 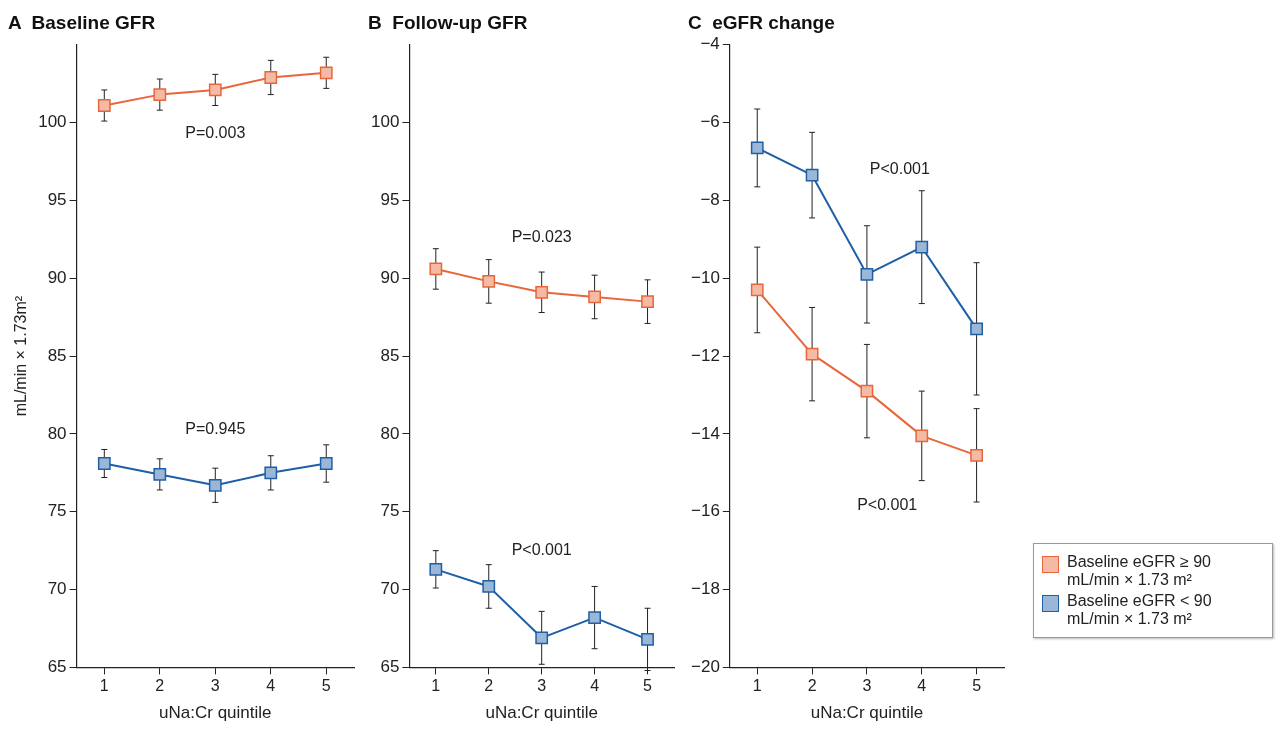 What do you see at coordinates (705, 433) in the screenshot?
I see `y-tick-label: −14` at bounding box center [705, 433].